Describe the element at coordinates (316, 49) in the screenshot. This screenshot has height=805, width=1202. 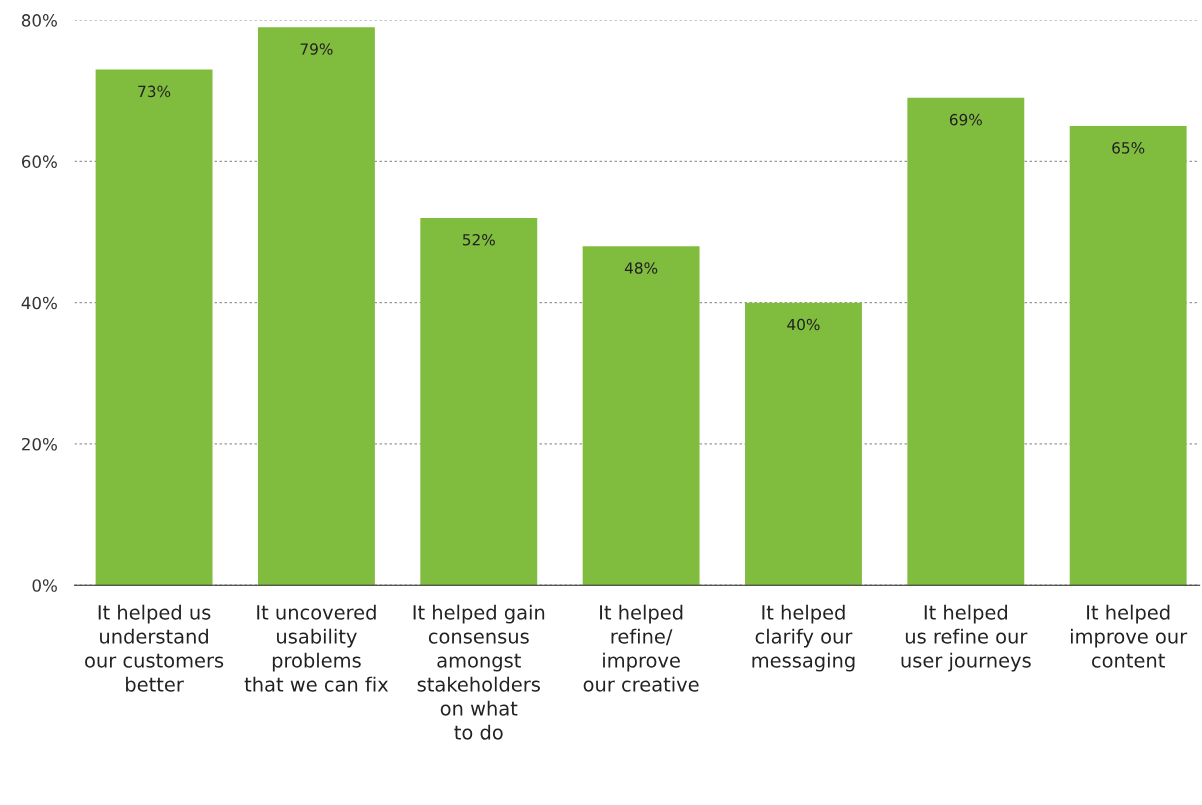
I see `data-label: 79%` at that location.